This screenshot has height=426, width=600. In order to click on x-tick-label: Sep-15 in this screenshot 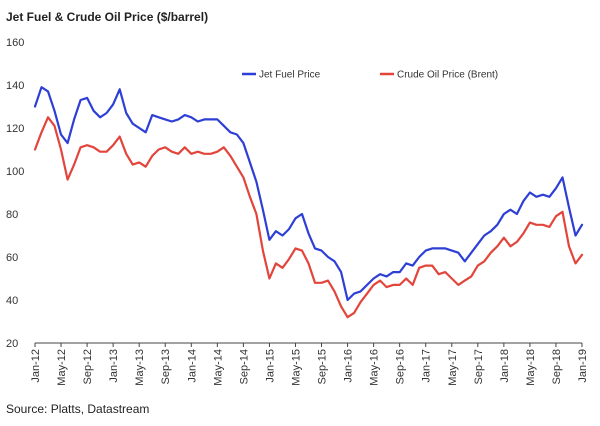, I will do `click(323, 366)`.